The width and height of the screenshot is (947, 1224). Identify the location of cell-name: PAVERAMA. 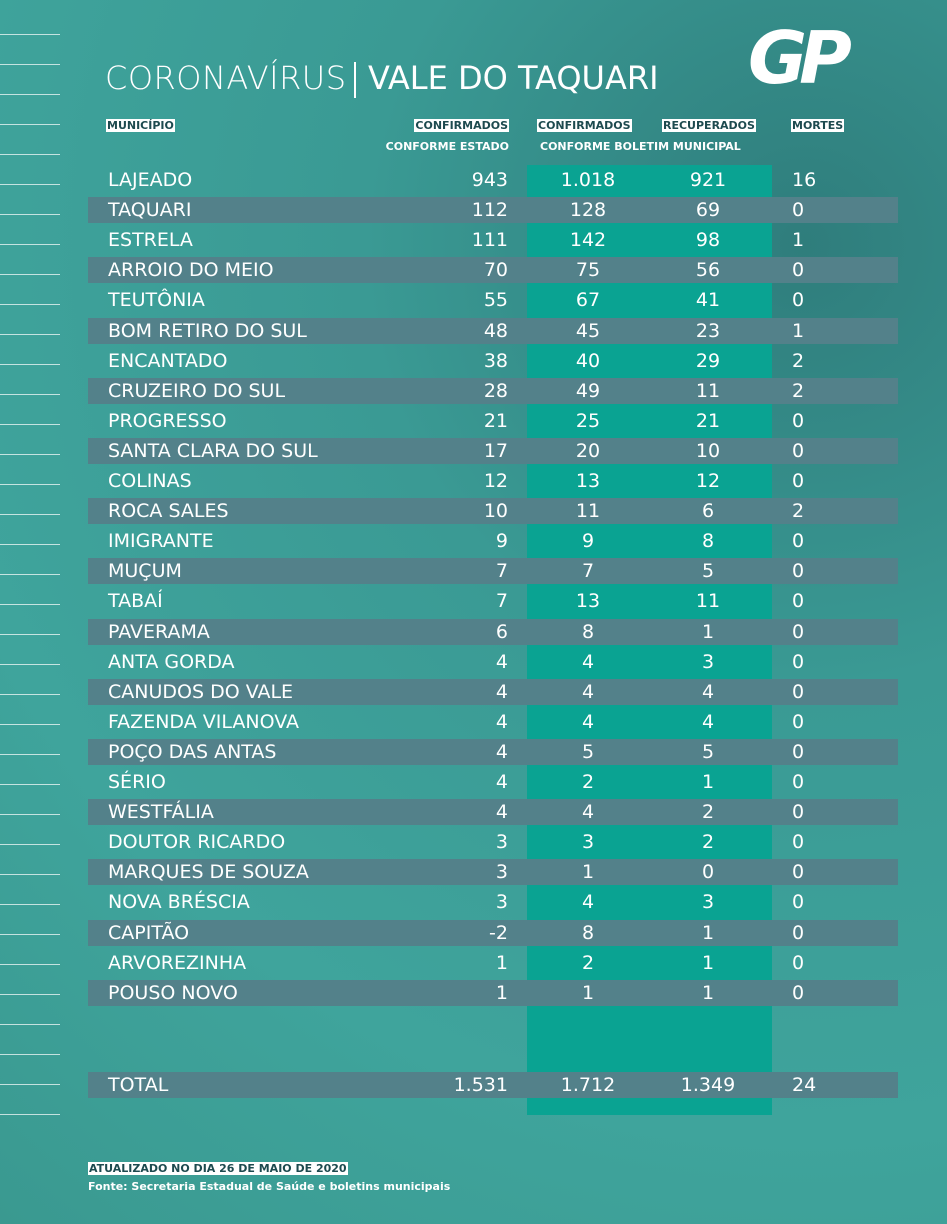
(159, 631).